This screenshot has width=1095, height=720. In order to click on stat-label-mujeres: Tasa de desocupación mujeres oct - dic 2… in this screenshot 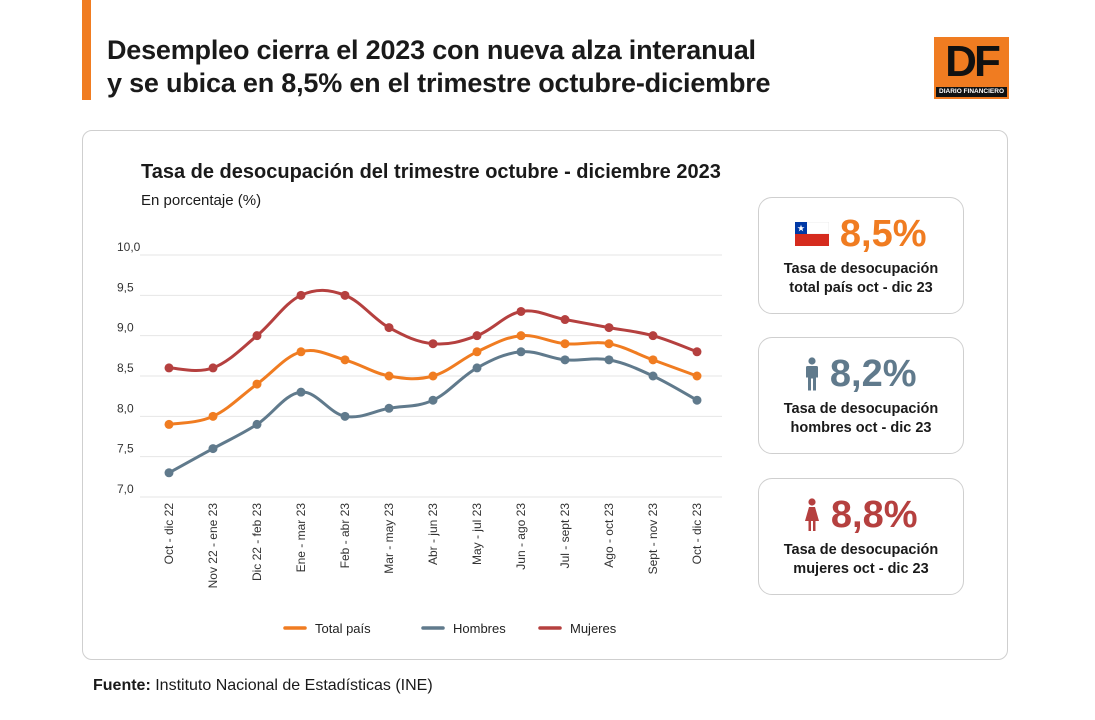, I will do `click(861, 560)`.